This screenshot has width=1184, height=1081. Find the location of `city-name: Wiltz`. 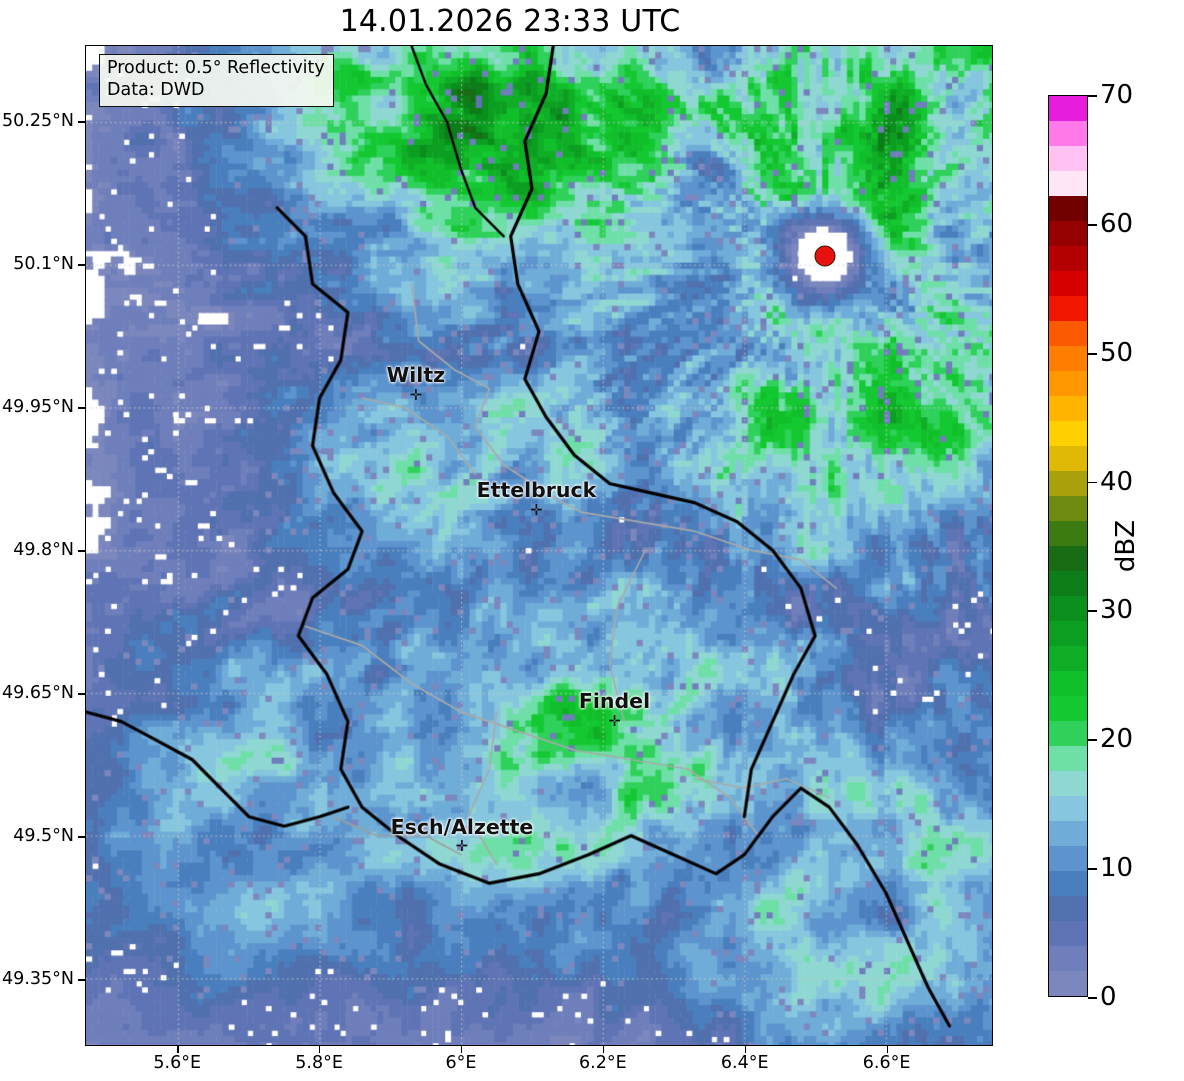

city-name: Wiltz is located at coordinates (416, 375).